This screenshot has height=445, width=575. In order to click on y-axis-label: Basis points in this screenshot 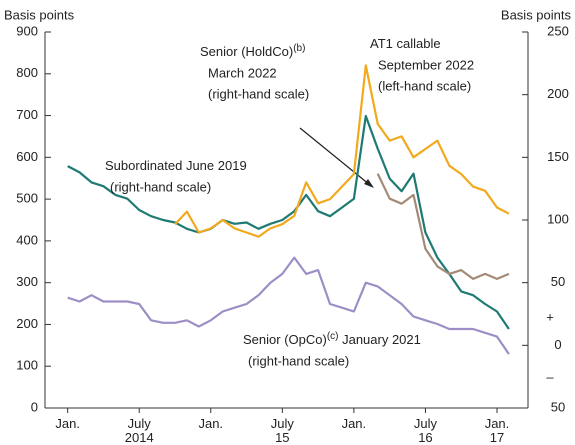, I will do `click(39, 14)`.